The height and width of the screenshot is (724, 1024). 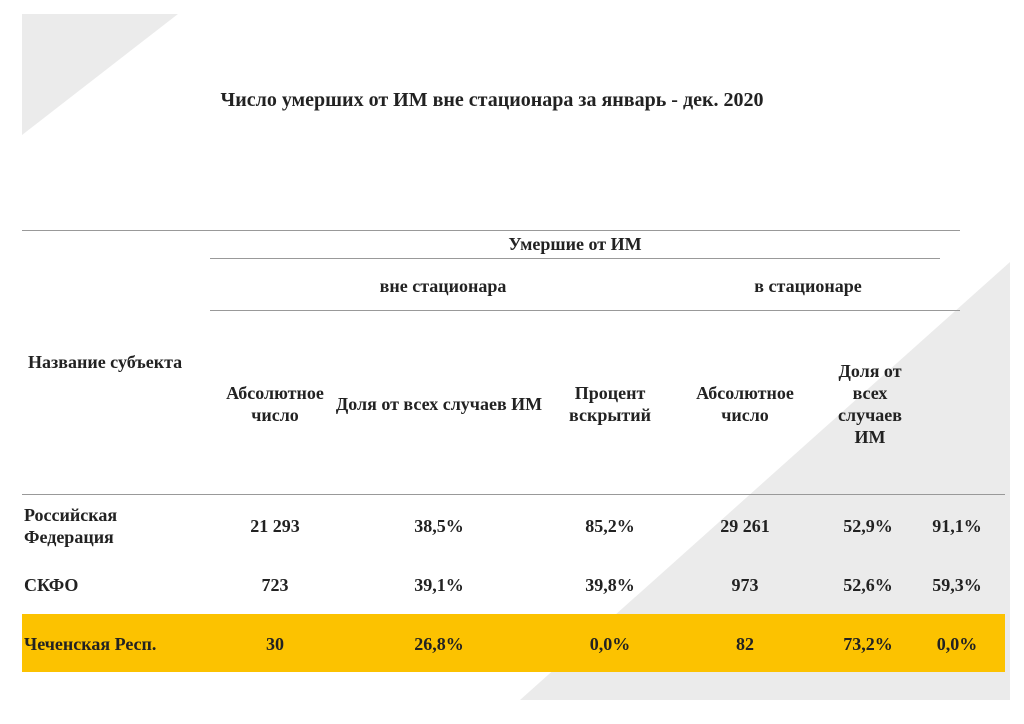 What do you see at coordinates (439, 585) in the screenshot?
I see `cell: 39,1%` at bounding box center [439, 585].